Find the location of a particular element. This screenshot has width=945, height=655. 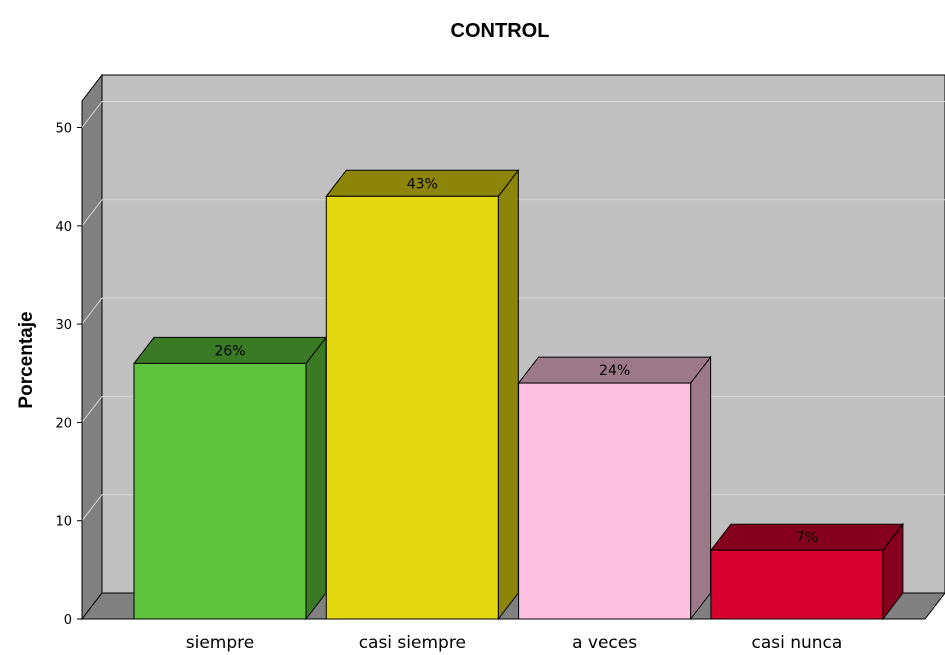

data-label: 7% is located at coordinates (807, 538).